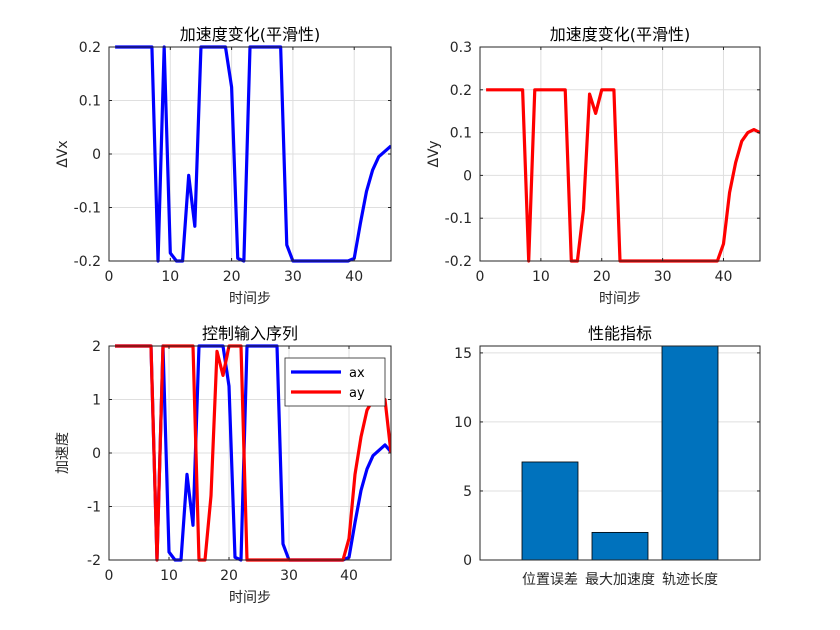  Describe the element at coordinates (94, 561) in the screenshot. I see `y-tick-label: -2` at that location.